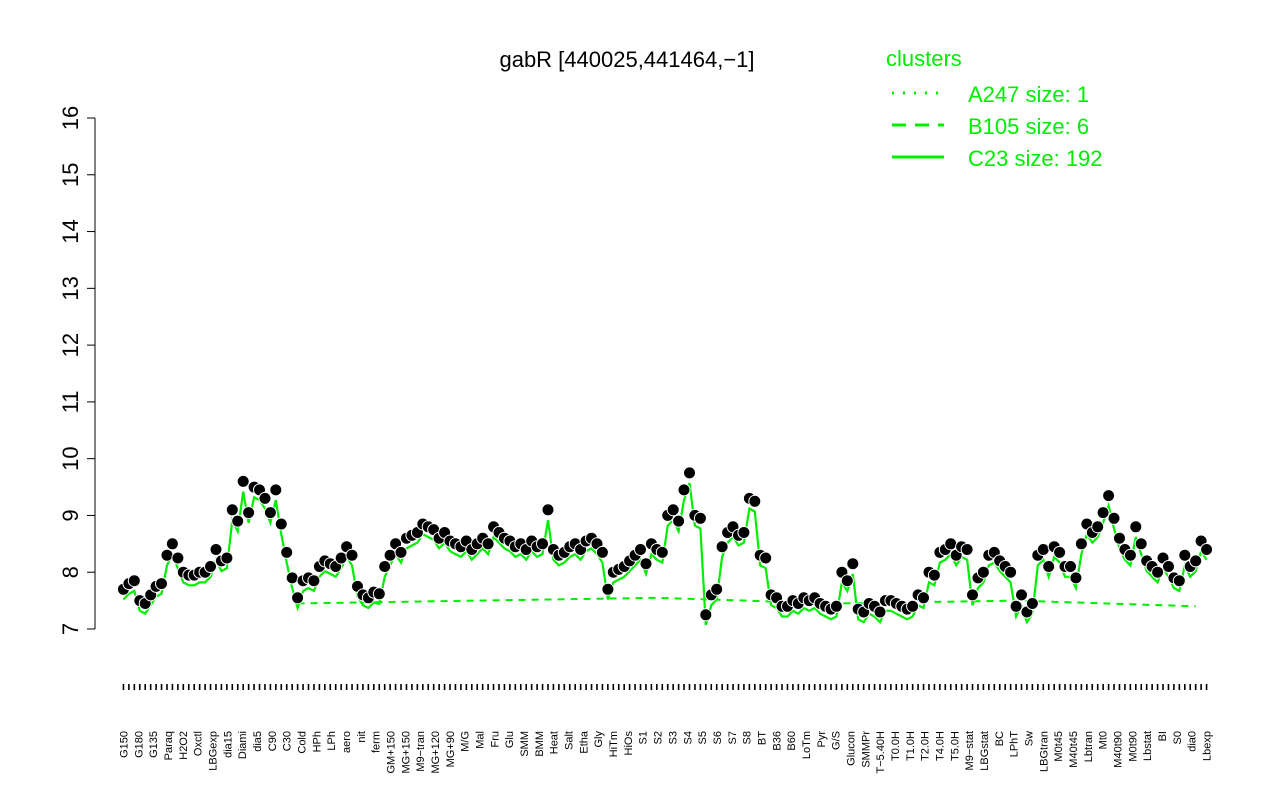 Image resolution: width=1280 pixels, height=800 pixels. What do you see at coordinates (70, 175) in the screenshot?
I see `y-tick-label: 15` at bounding box center [70, 175].